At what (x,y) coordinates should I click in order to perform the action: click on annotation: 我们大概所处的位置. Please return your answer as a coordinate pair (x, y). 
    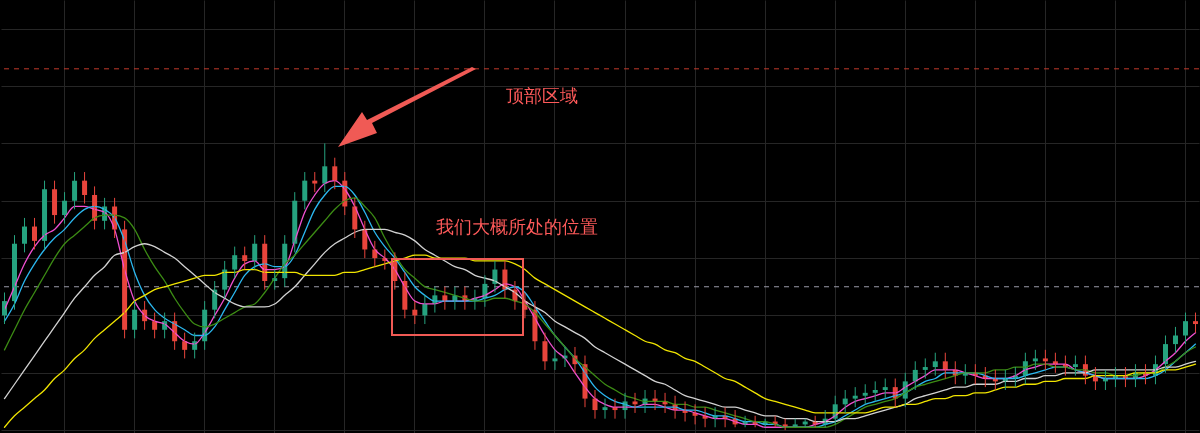
    Looking at the image, I should click on (517, 226).